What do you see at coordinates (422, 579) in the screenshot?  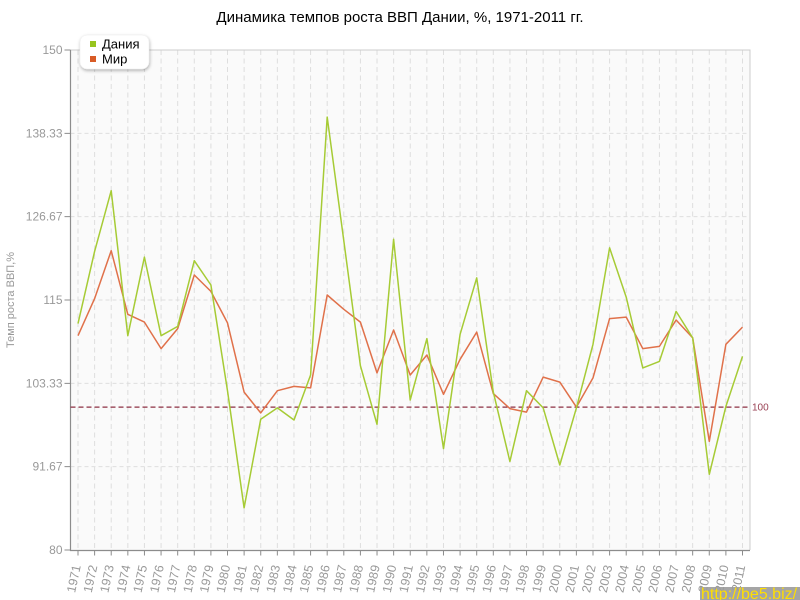 I see `svg-text: 1992` at bounding box center [422, 579].